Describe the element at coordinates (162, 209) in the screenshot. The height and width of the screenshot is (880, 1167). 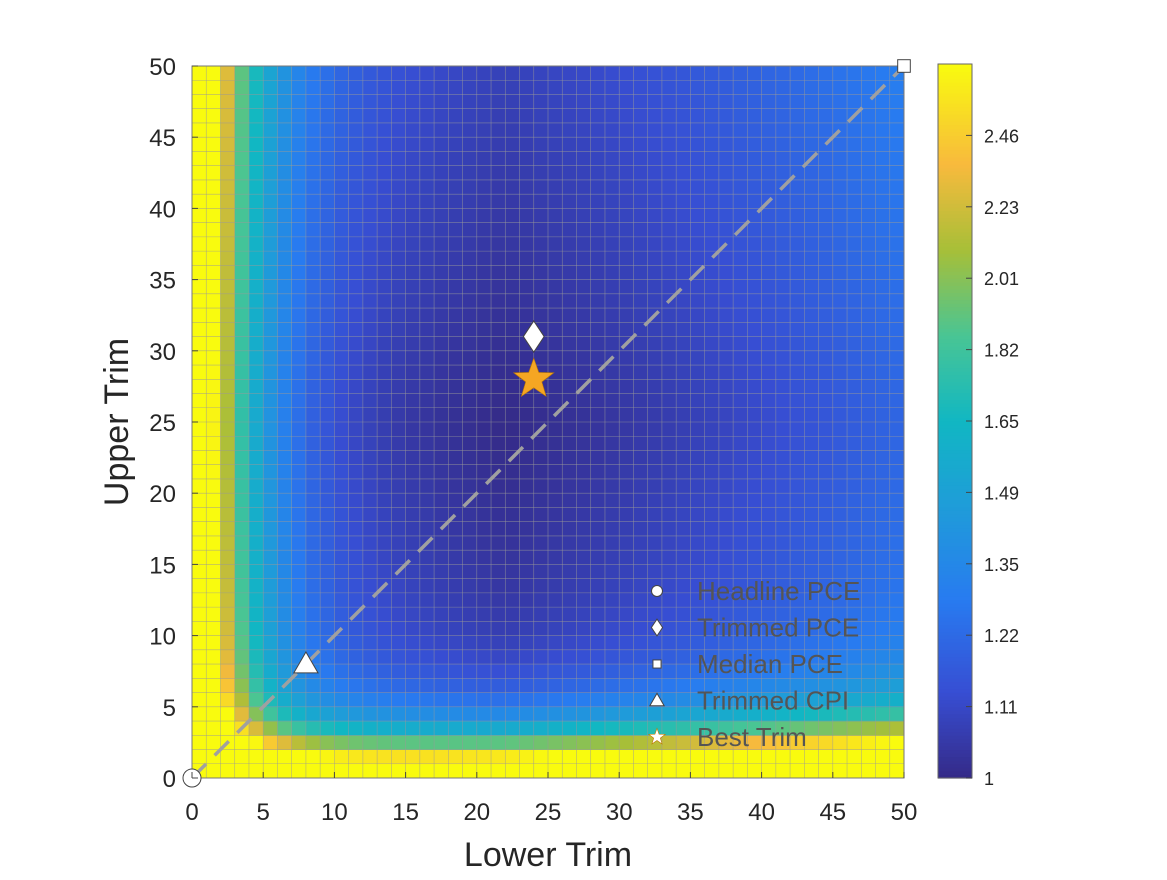
I see `y-tick-label: 40` at that location.